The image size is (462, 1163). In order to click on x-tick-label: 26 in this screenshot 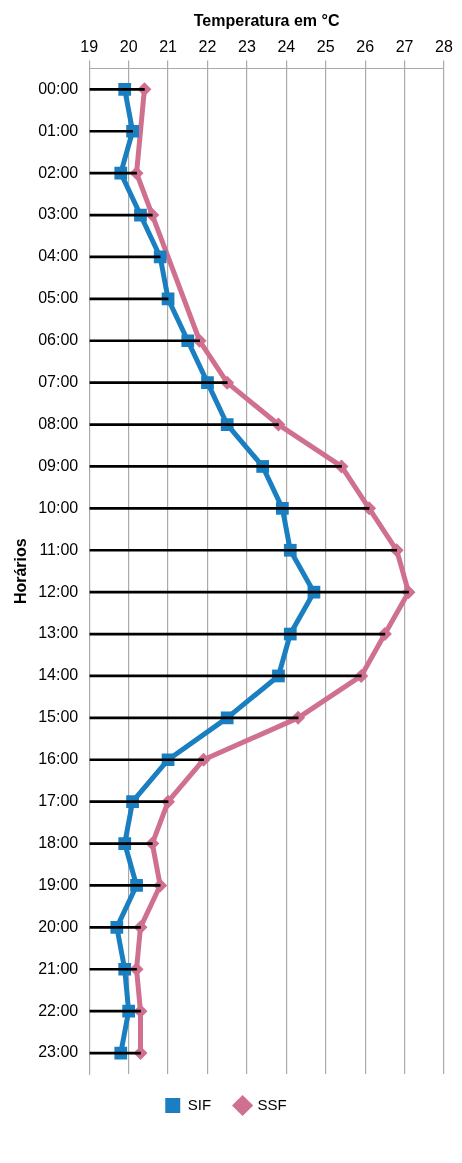, I will do `click(365, 47)`.